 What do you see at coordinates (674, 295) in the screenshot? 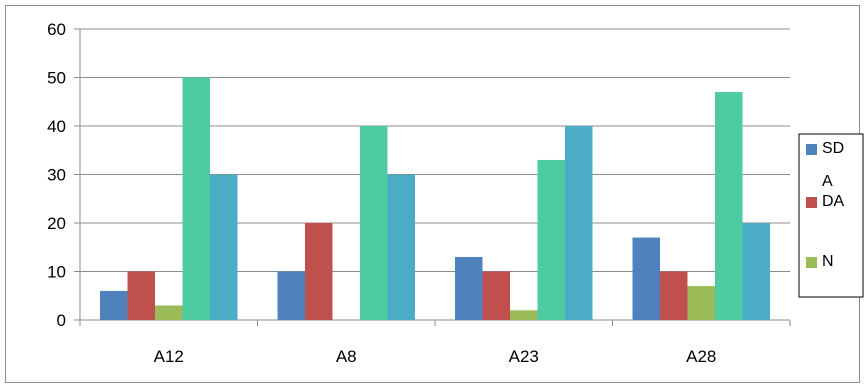
I see `bar-da-a28` at bounding box center [674, 295].